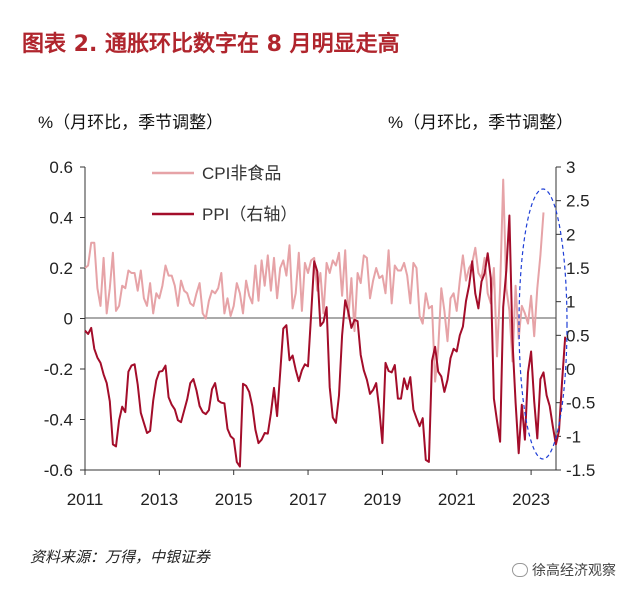  What do you see at coordinates (531, 499) in the screenshot?
I see `x-tick-label: 2023` at bounding box center [531, 499].